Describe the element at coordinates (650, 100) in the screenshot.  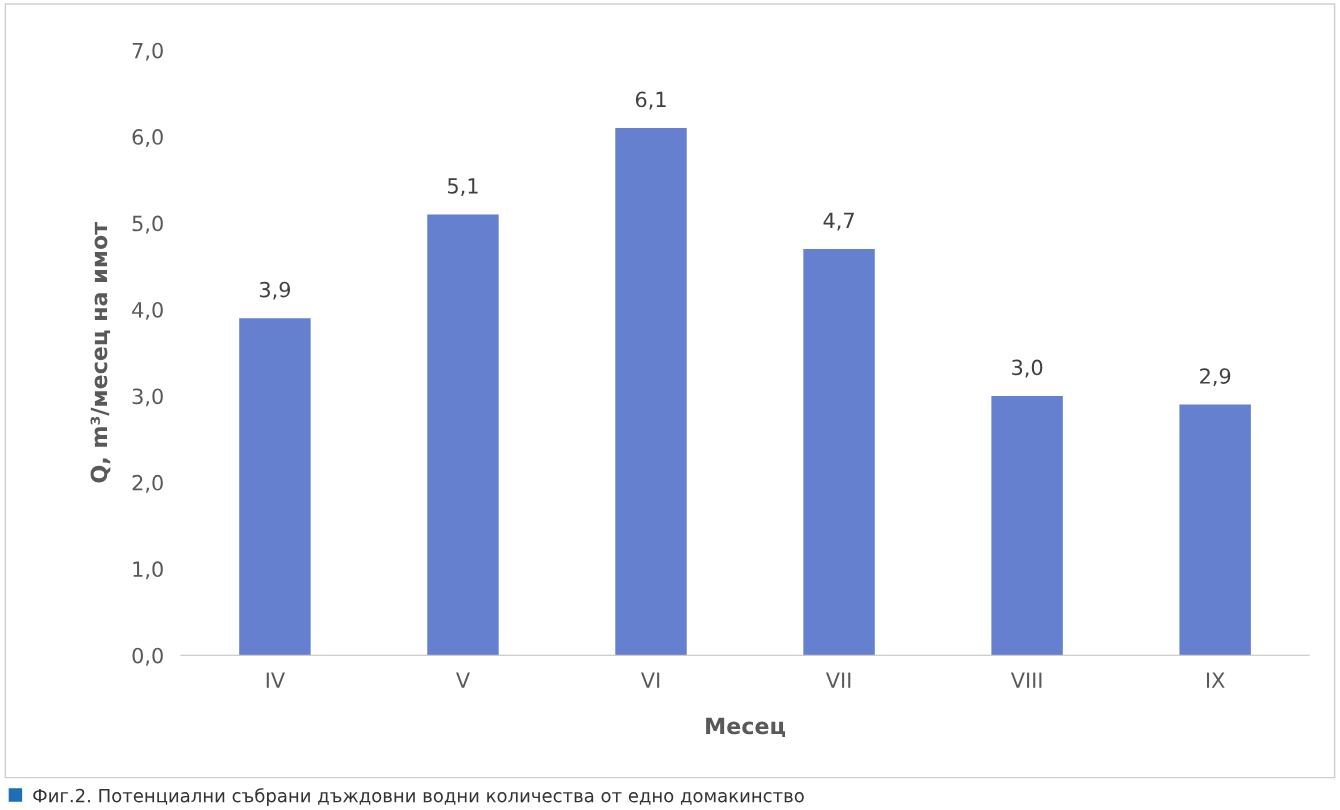
I see `data-label: 6,1` at that location.